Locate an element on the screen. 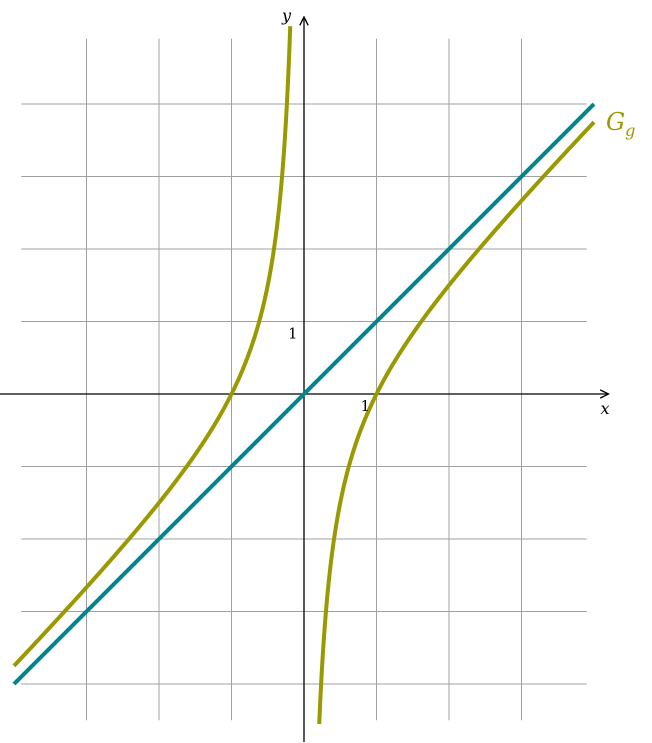  series-label-g: Gg is located at coordinates (620, 124).